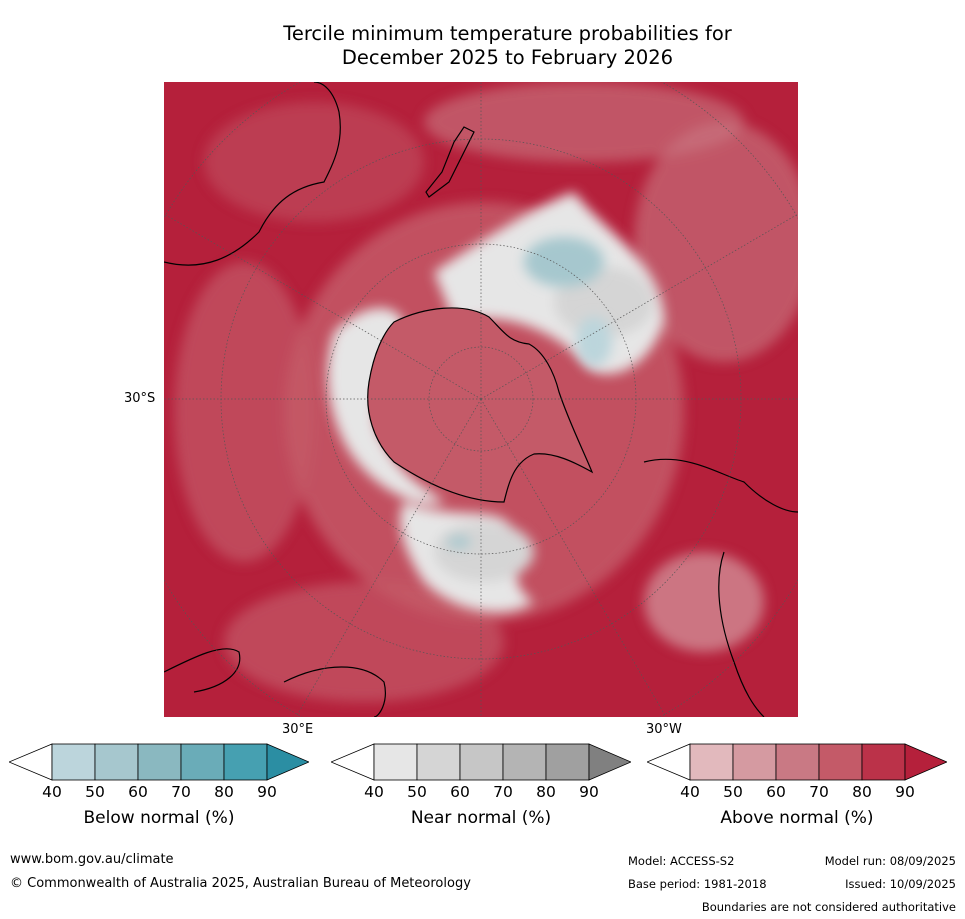 The image size is (965, 919). What do you see at coordinates (481, 818) in the screenshot?
I see `colorbar-label: Near normal (%)` at bounding box center [481, 818].